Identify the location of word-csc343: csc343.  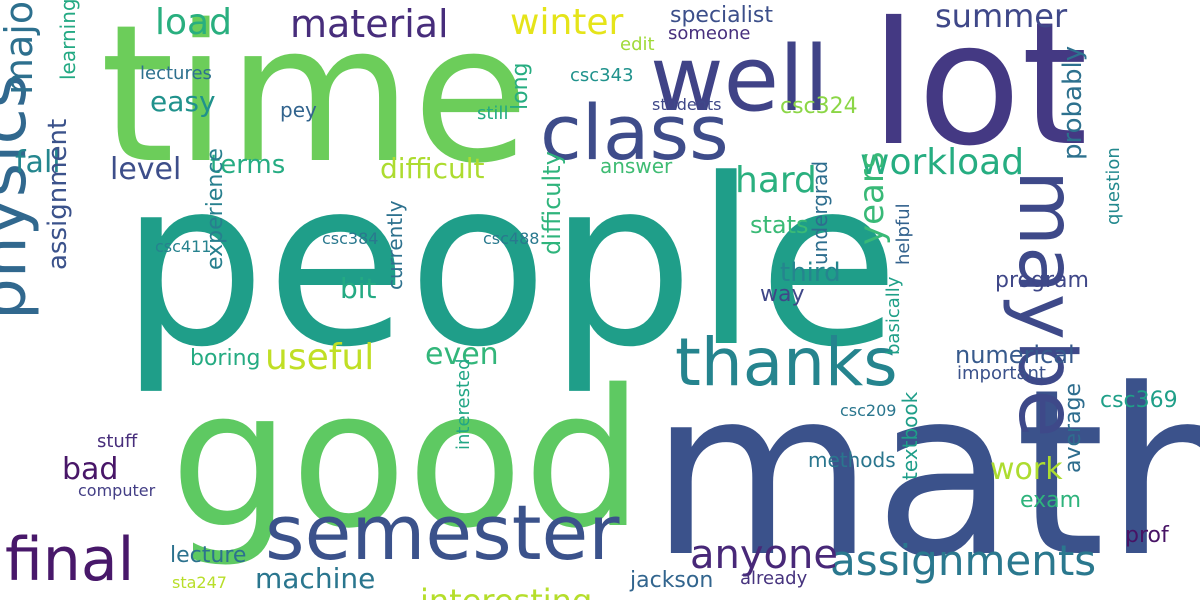
(602, 76).